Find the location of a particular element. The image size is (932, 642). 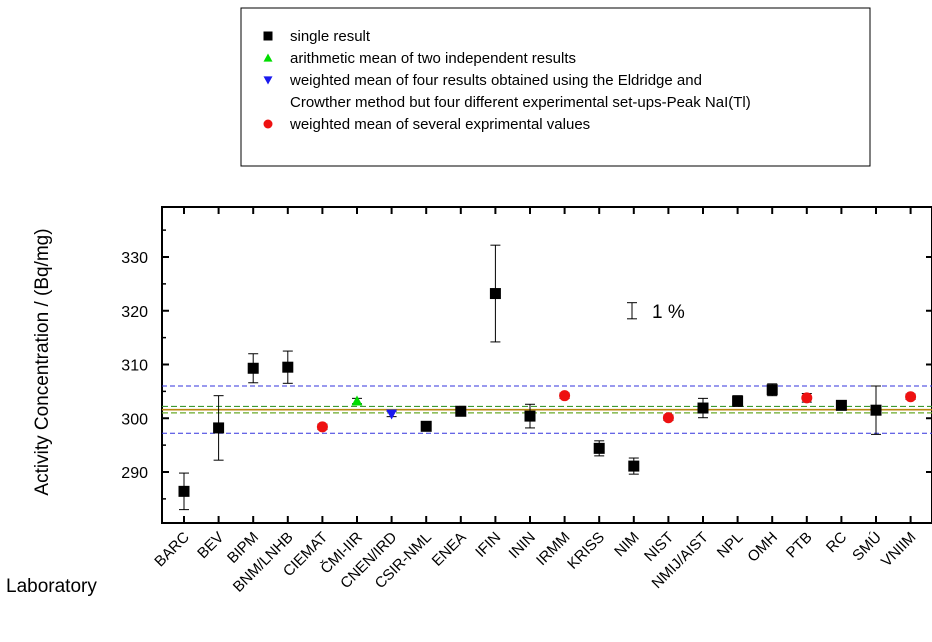

category-label: NIM is located at coordinates (626, 544).